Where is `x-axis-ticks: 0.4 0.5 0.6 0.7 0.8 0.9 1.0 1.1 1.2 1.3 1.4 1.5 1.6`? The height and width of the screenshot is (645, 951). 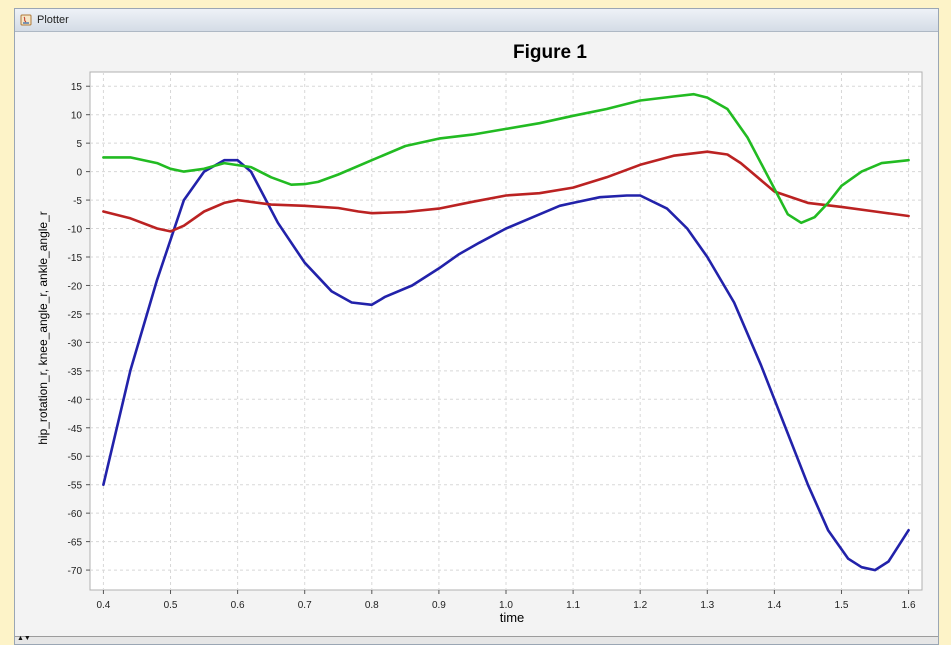 x-axis-ticks: 0.4 0.5 0.6 0.7 0.8 0.9 1.0 1.1 1.2 1.3 1.4 1.5 1.6 is located at coordinates (506, 600).